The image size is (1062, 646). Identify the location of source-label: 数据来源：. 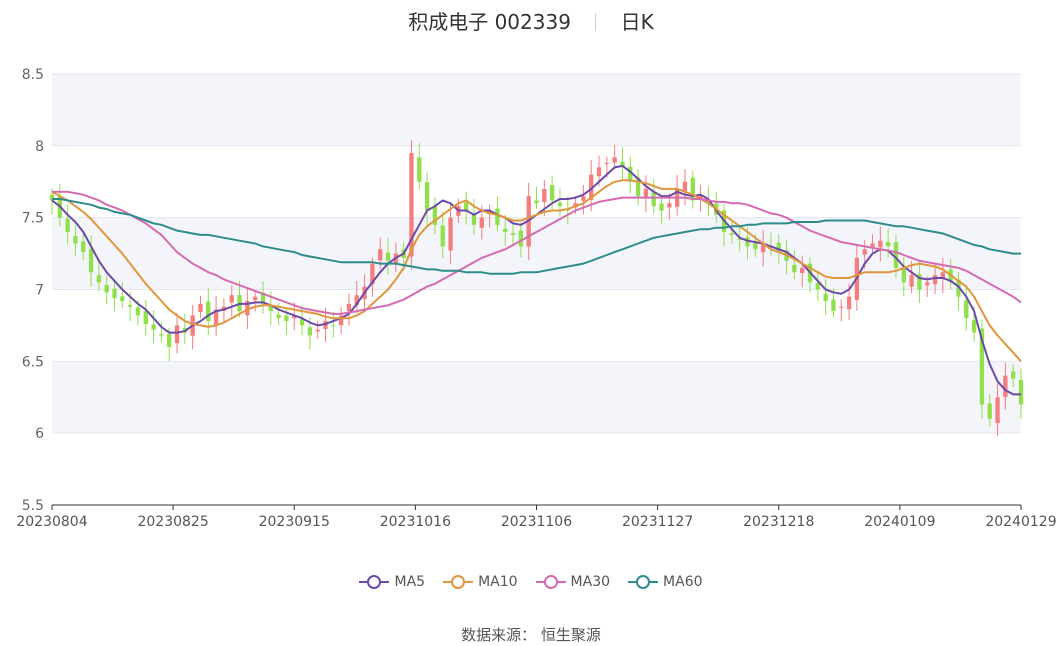
(499, 635).